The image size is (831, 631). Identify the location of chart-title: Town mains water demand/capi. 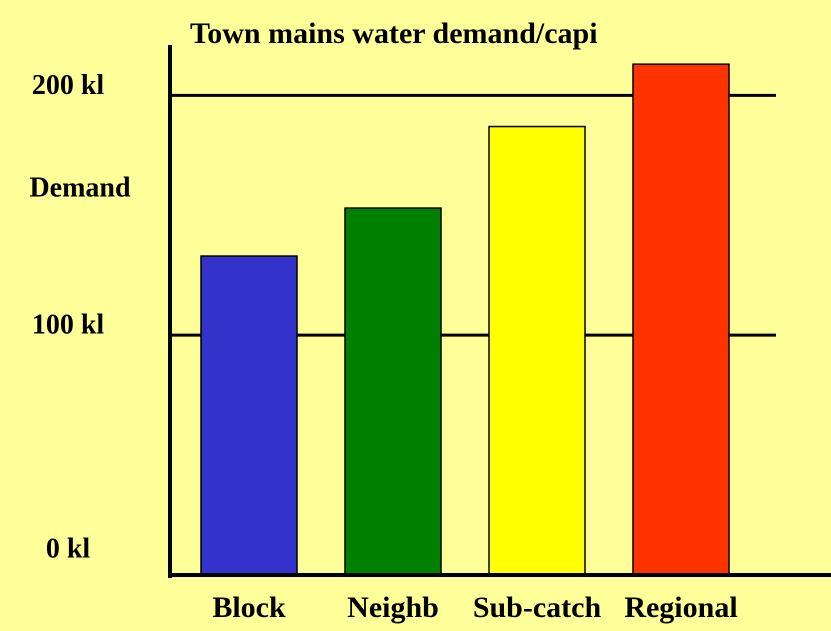
(394, 33).